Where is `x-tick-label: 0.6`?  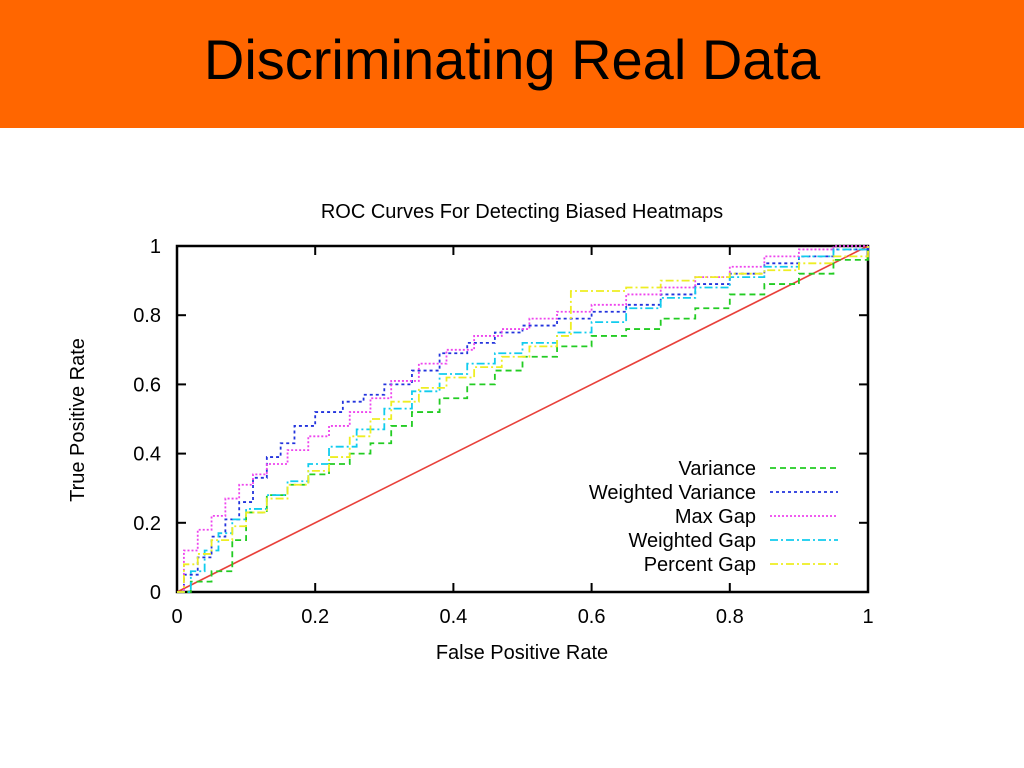 x-tick-label: 0.6 is located at coordinates (592, 617).